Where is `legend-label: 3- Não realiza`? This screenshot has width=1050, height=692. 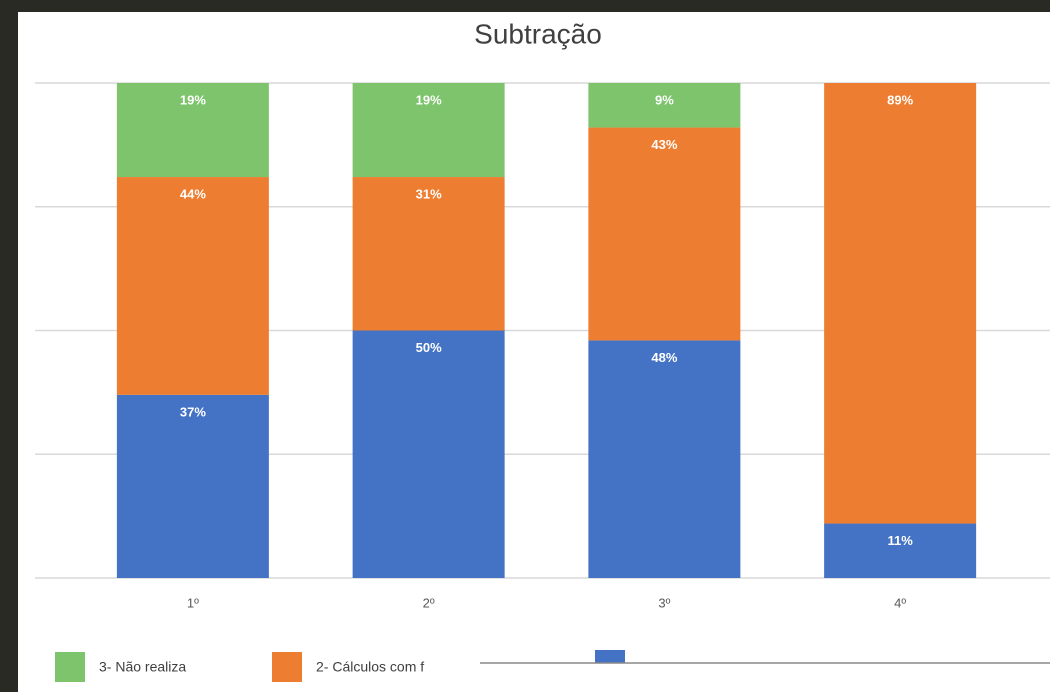 legend-label: 3- Não realiza is located at coordinates (142, 667).